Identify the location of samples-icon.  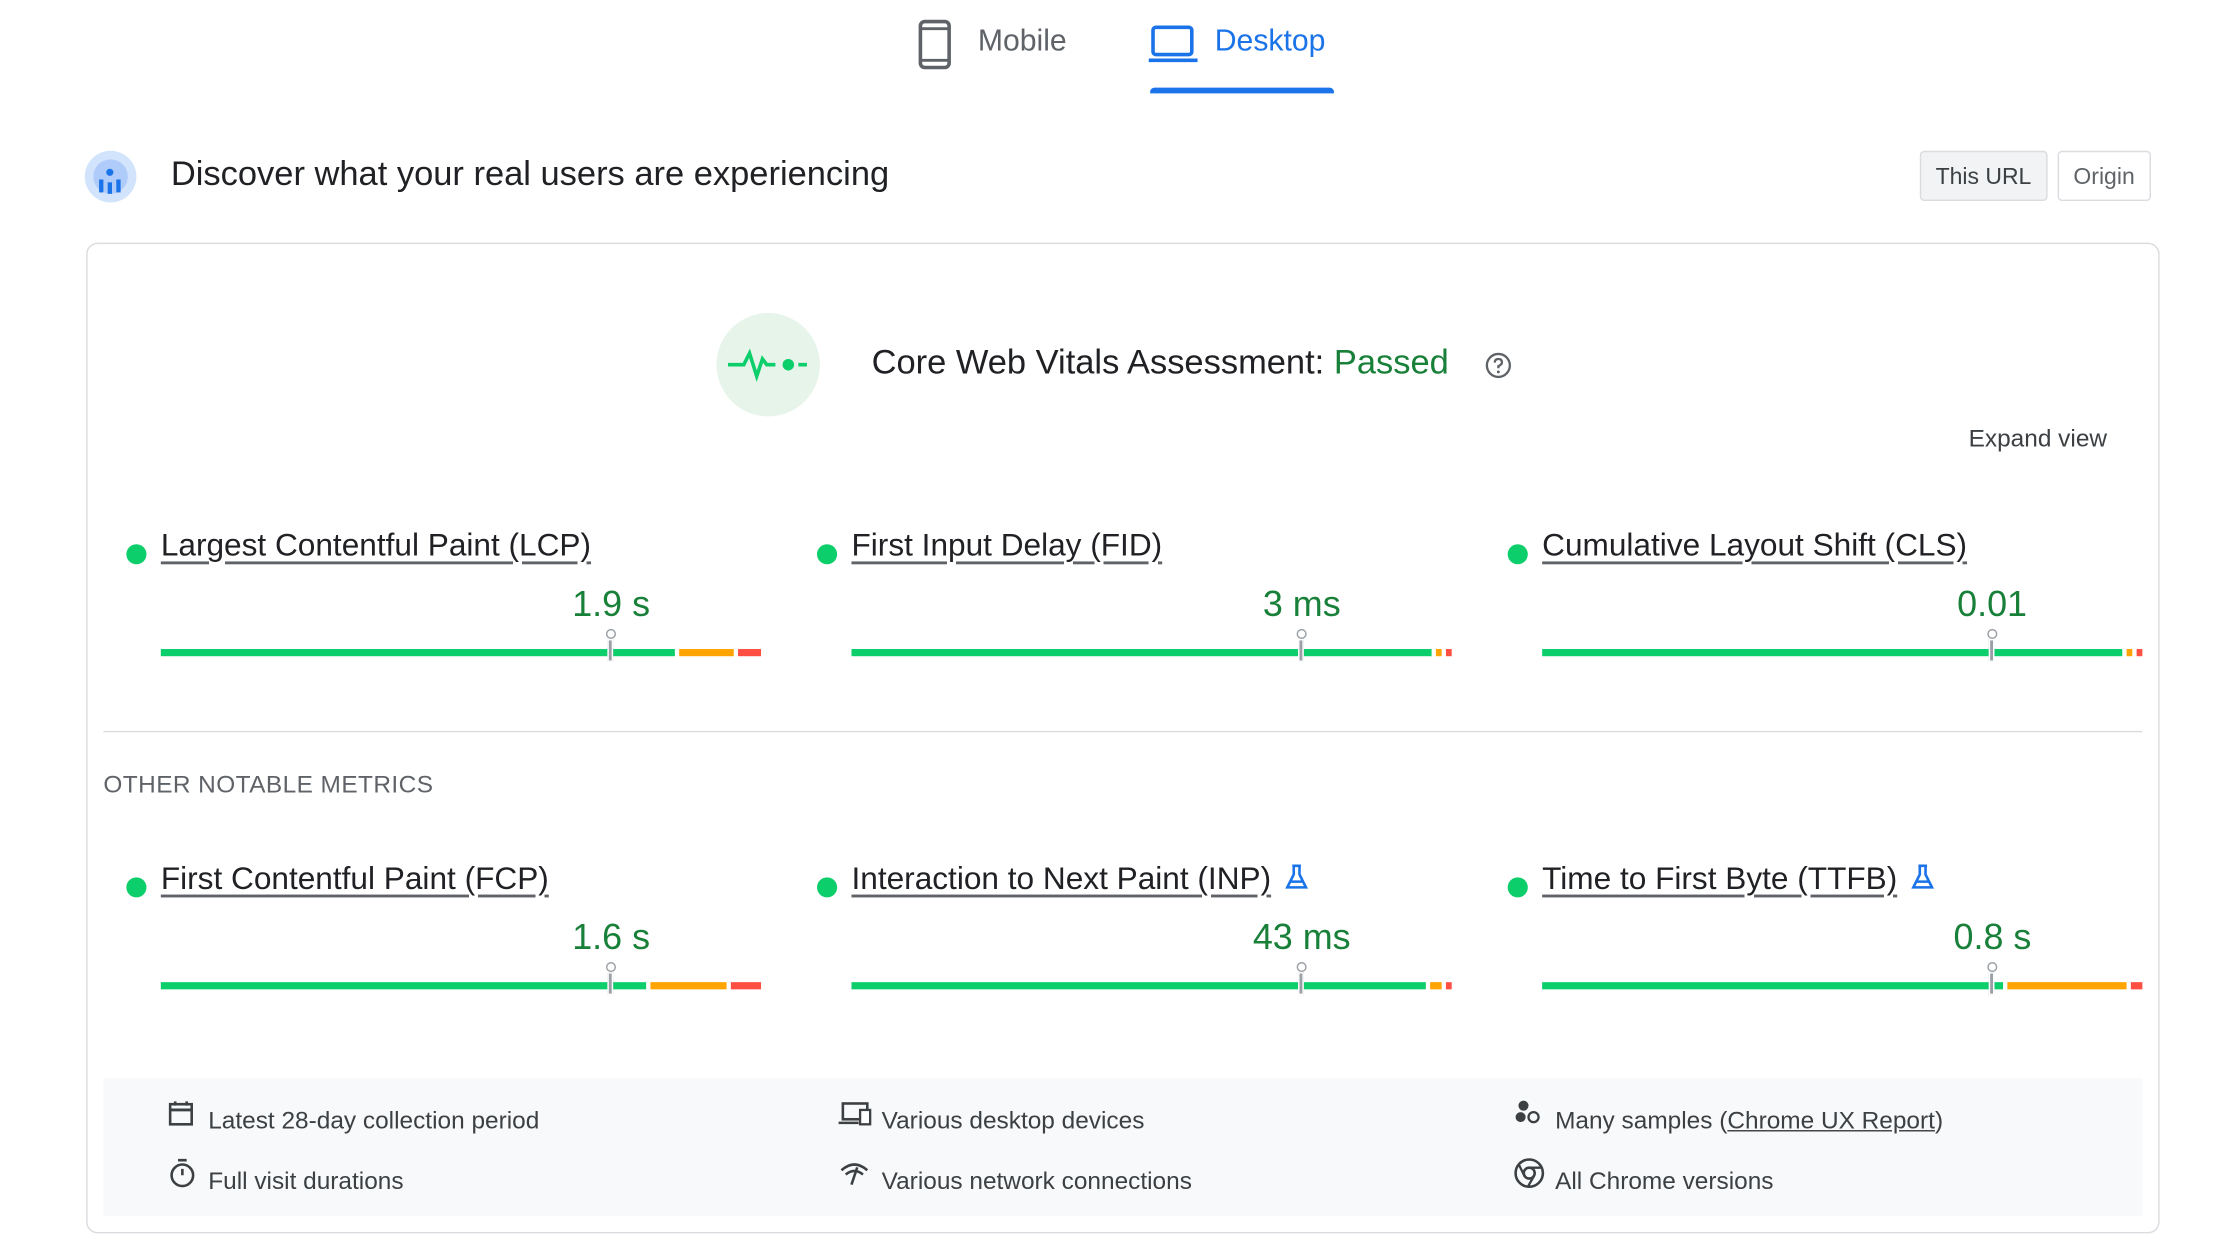
(1527, 1112).